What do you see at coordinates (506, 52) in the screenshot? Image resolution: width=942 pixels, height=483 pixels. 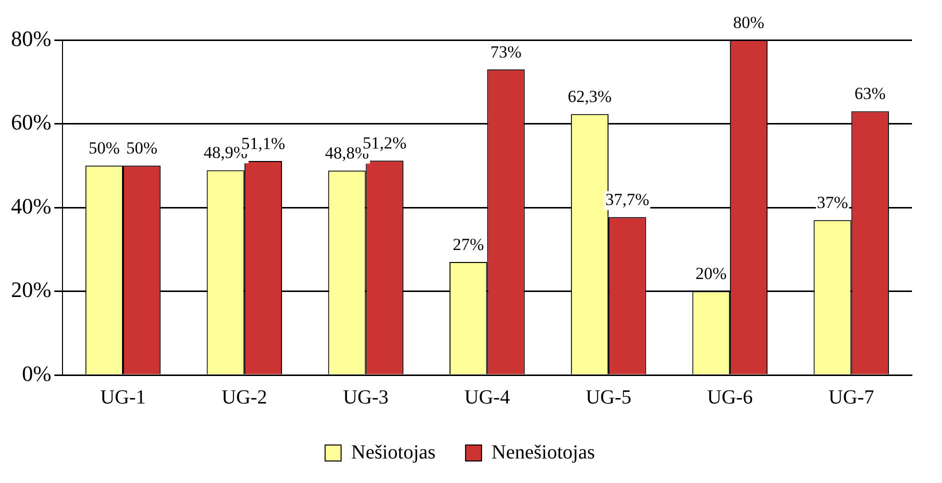 I see `data-label: 73%` at bounding box center [506, 52].